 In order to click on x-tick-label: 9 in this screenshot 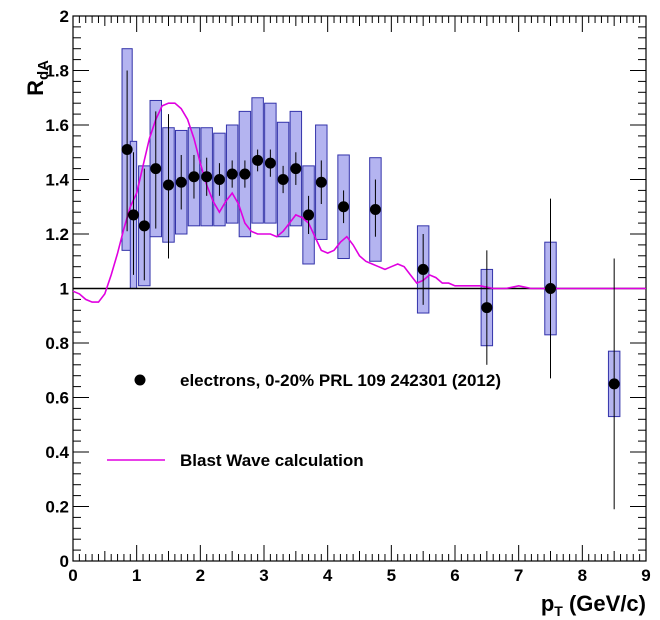, I will do `click(645, 575)`.